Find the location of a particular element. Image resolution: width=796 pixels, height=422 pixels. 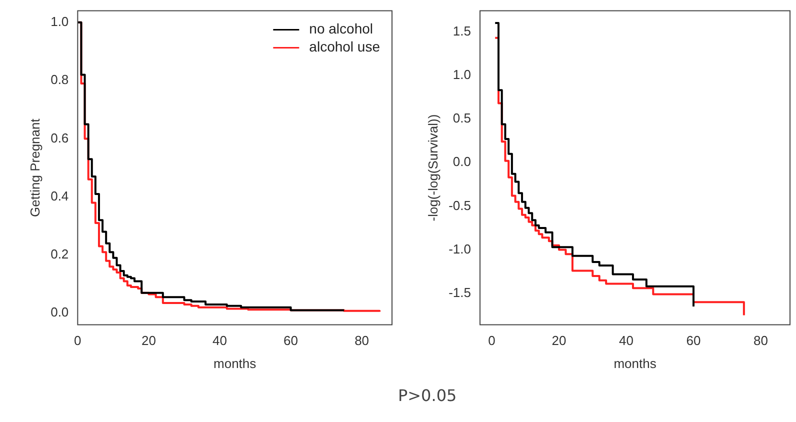

legend-label: alcohol use is located at coordinates (344, 46).